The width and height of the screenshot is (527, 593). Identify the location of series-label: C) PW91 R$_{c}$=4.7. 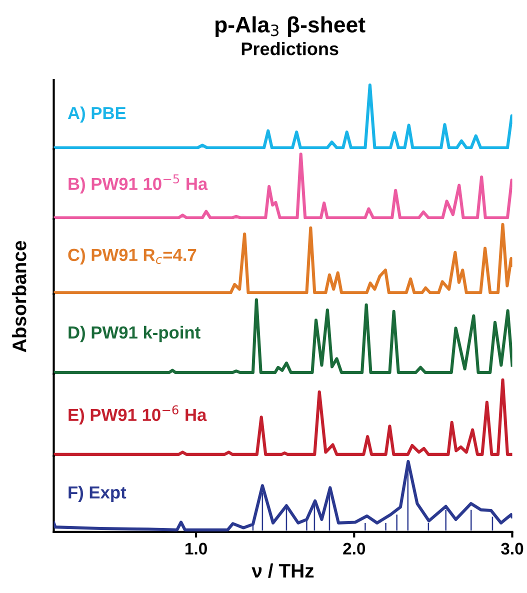
(132, 256).